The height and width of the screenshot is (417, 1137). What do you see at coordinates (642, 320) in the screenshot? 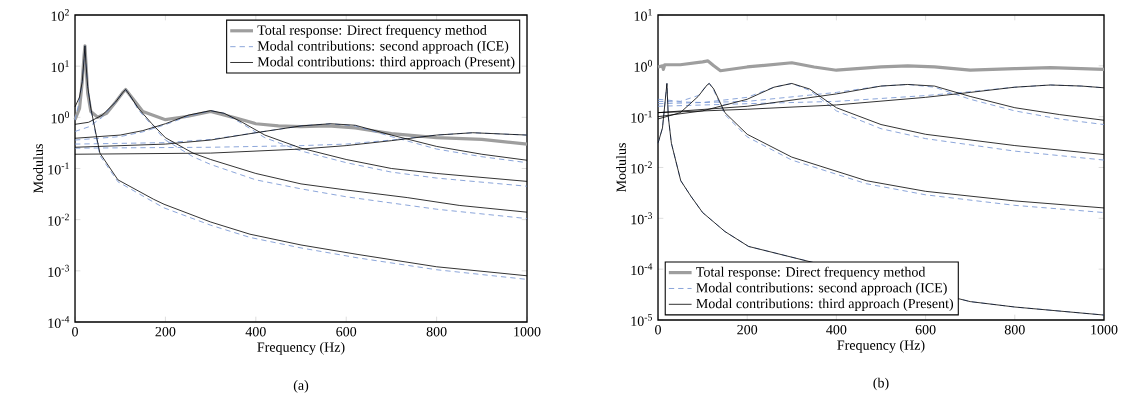
I see `y-tick-label: 10$^{-5}$` at bounding box center [642, 320].